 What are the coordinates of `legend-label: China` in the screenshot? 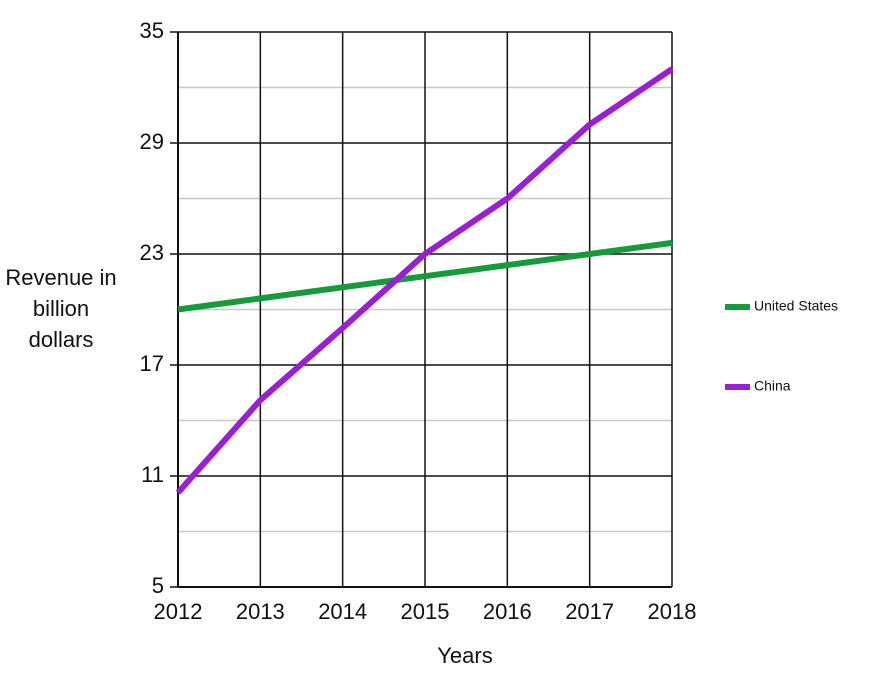 It's located at (772, 386).